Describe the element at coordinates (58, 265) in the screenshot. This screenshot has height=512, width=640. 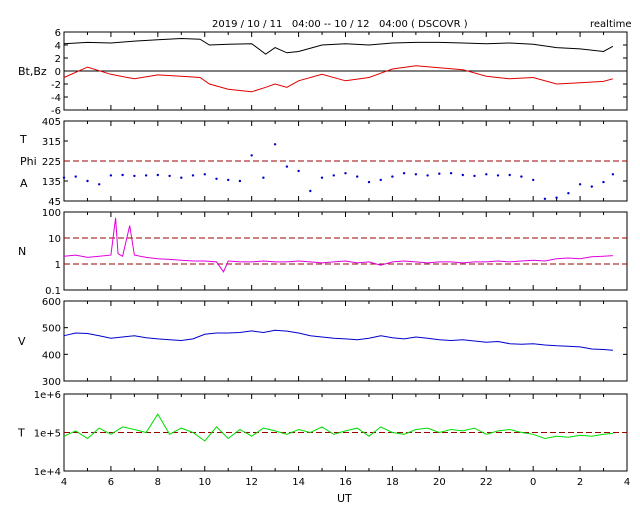
I see `y-tick-label: 1` at that location.